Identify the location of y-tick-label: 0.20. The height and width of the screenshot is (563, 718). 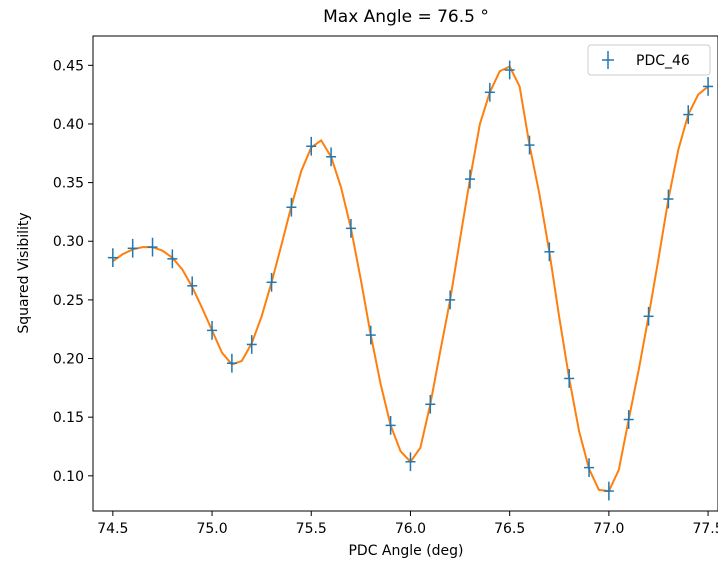
(68, 360).